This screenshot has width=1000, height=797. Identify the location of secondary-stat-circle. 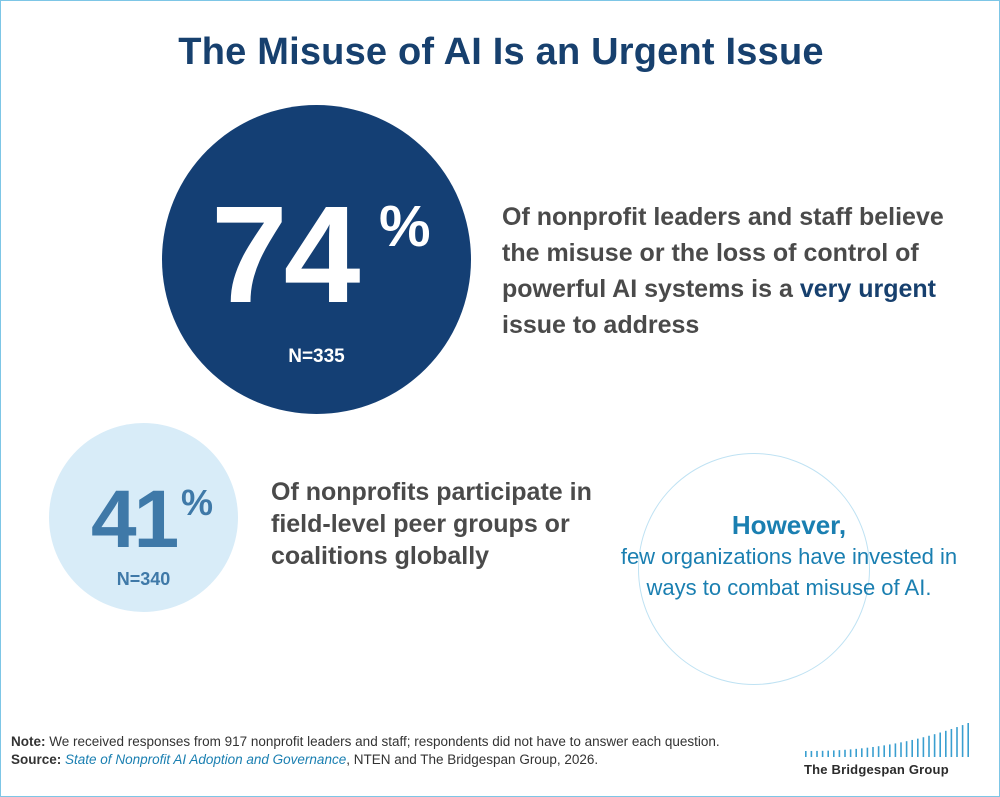
(143, 517).